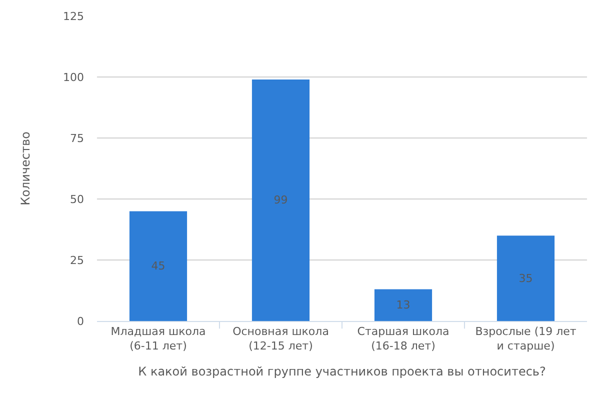 This screenshot has width=598, height=400. Describe the element at coordinates (77, 260) in the screenshot. I see `y-tick-label: 25` at that location.